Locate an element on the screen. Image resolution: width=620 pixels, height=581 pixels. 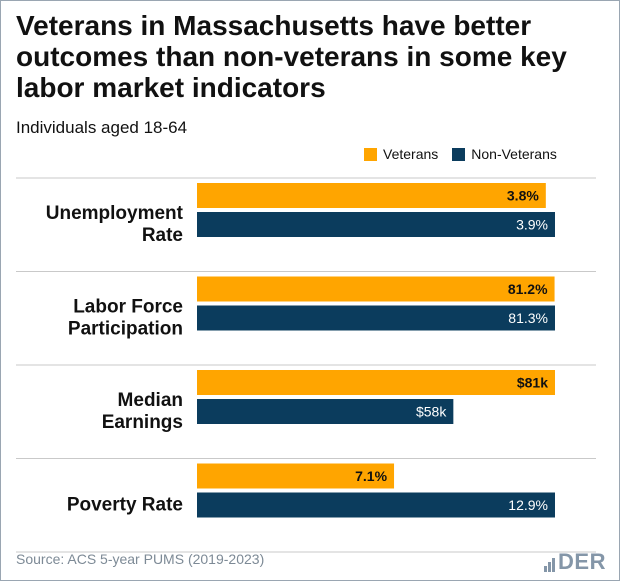
der-logo: DER is located at coordinates (575, 561).